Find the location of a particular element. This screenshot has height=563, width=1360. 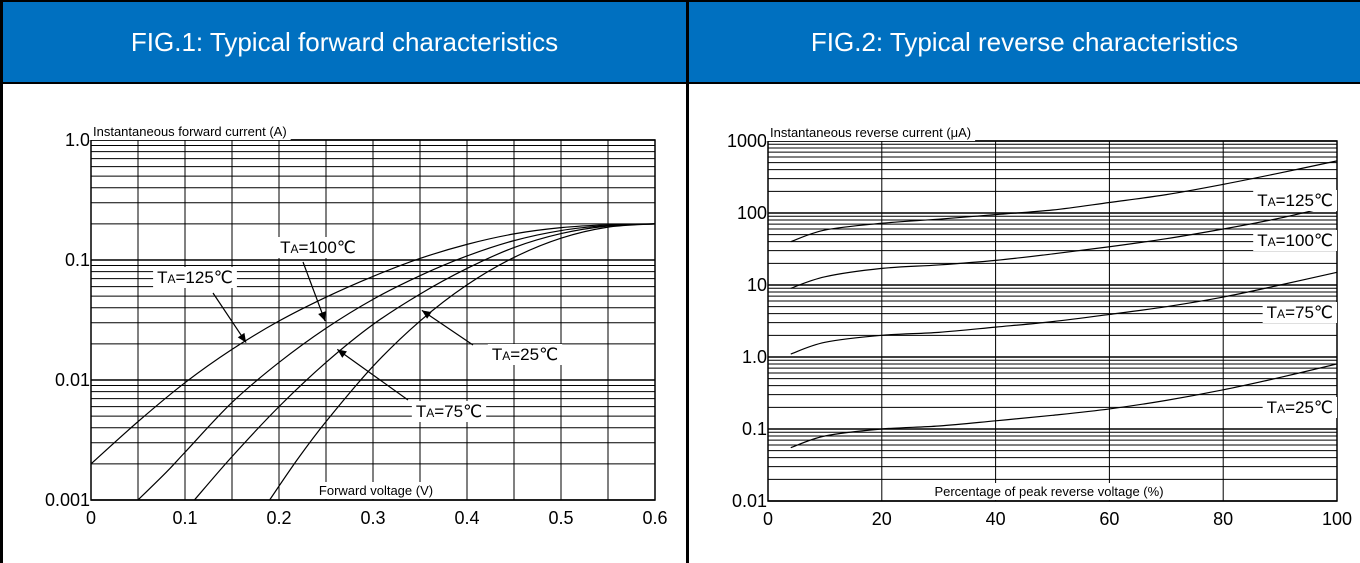

x-tick-label: 0.4 is located at coordinates (466, 518).